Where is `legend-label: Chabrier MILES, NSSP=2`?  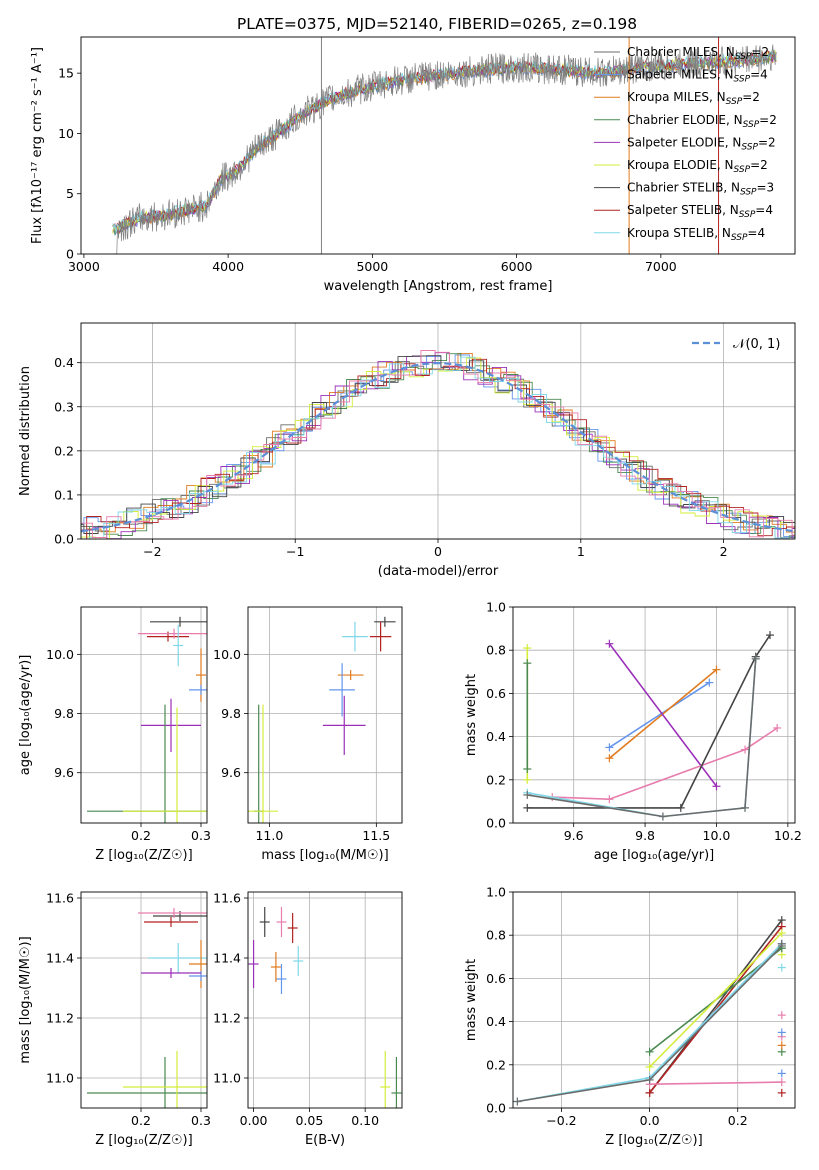
legend-label: Chabrier MILES, NSSP=2 is located at coordinates (698, 53).